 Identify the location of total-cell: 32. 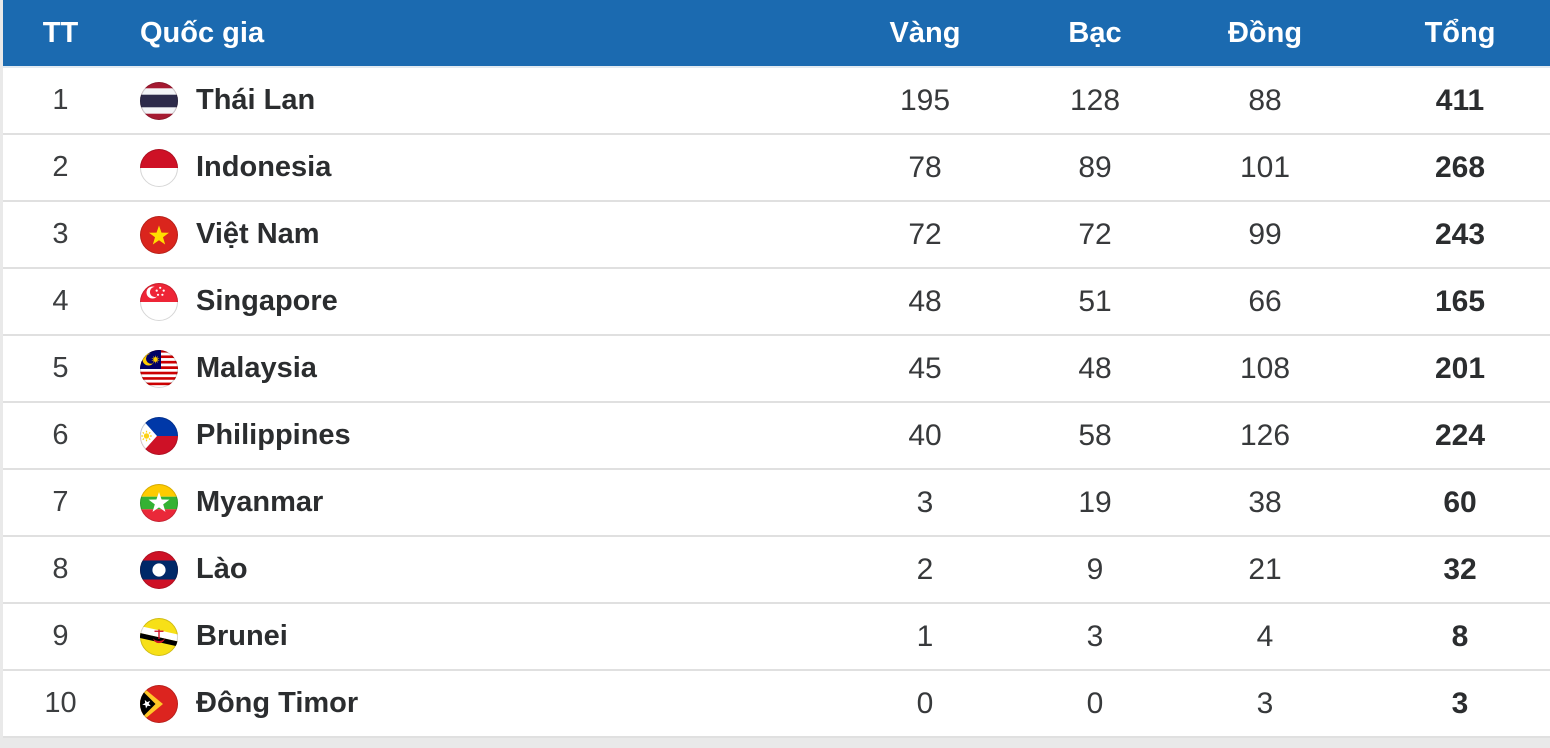
(1460, 569).